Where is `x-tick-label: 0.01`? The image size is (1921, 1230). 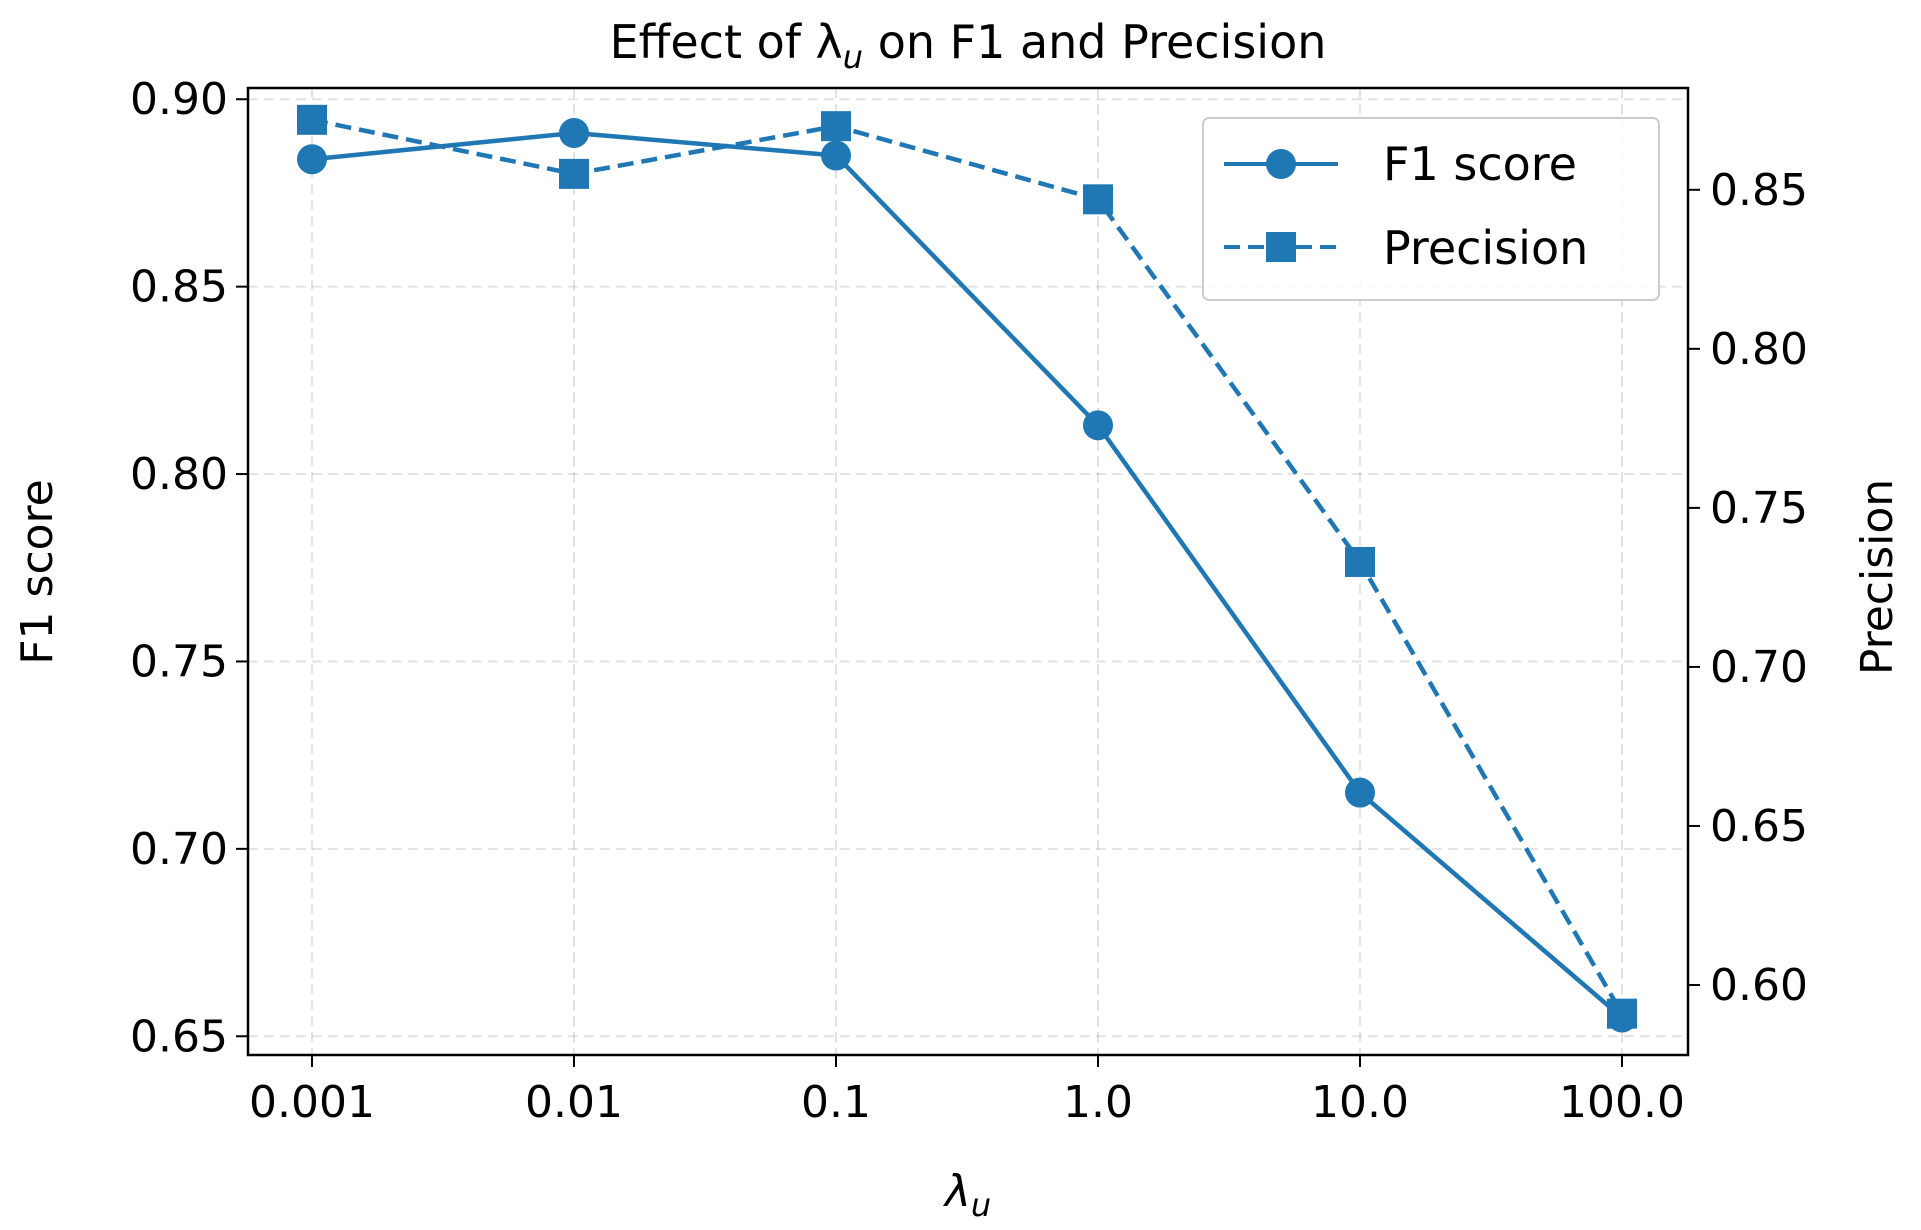 x-tick-label: 0.01 is located at coordinates (574, 1102).